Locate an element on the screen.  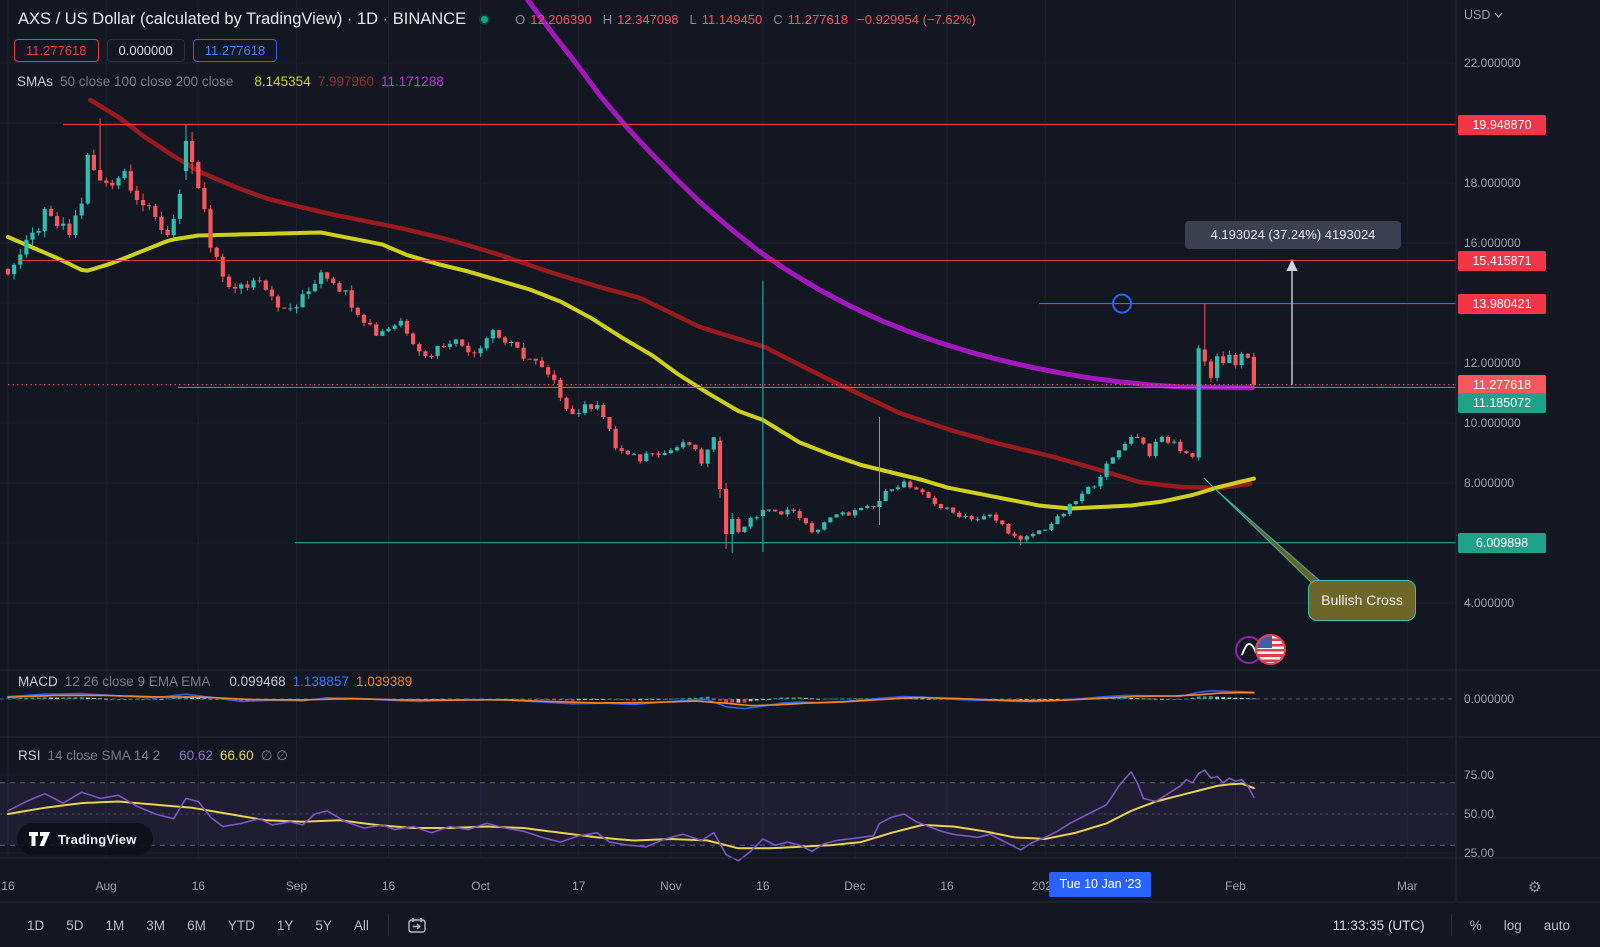
scale-button-auto: auto is located at coordinates (1556, 925).